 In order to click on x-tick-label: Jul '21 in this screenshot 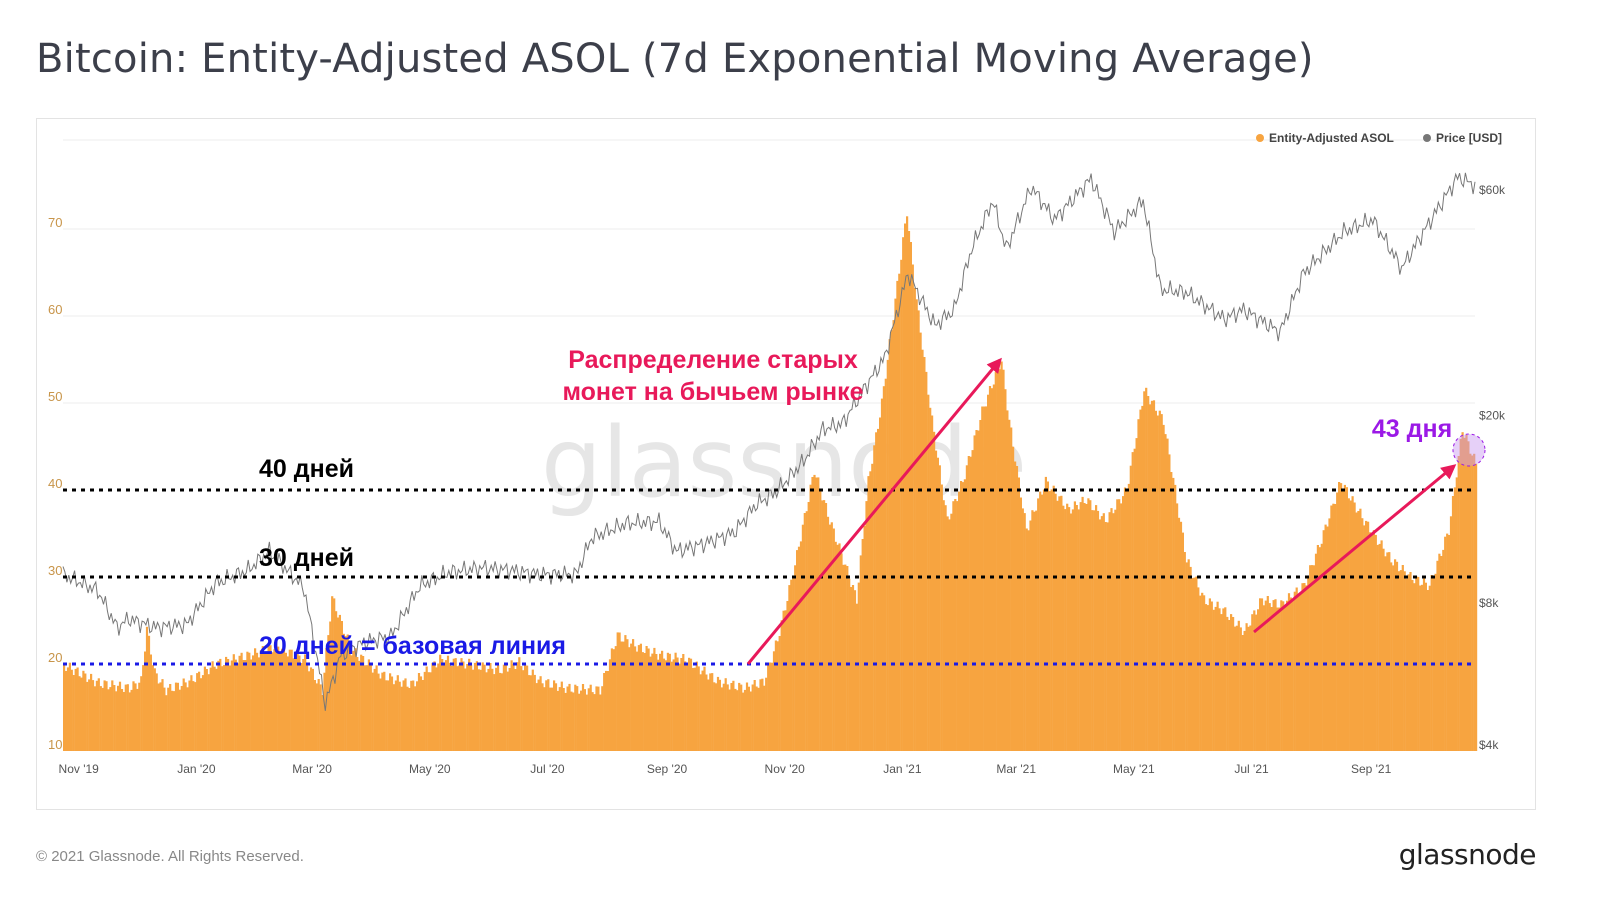, I will do `click(1251, 769)`.